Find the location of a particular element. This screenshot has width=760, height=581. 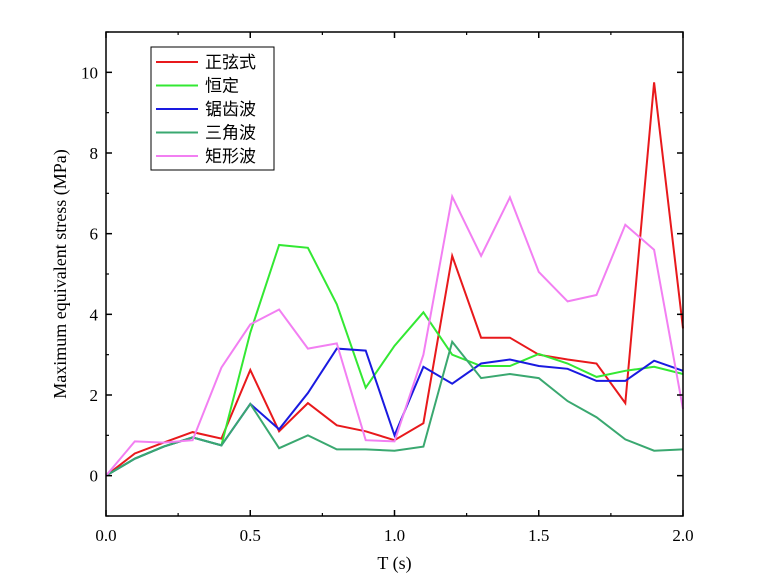

y-tick-label: 4 is located at coordinates (94, 314).